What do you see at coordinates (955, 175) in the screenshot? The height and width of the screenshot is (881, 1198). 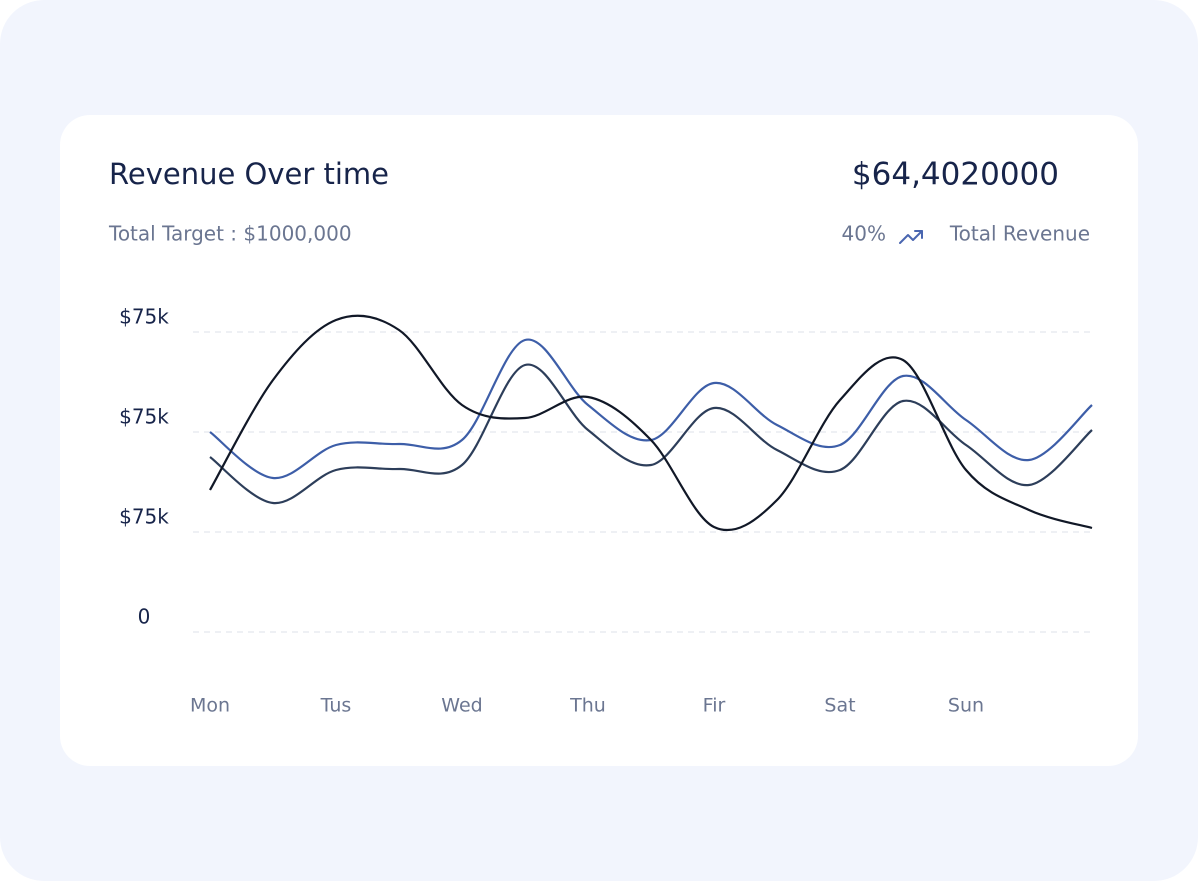 I see `amount: $64,4020000` at bounding box center [955, 175].